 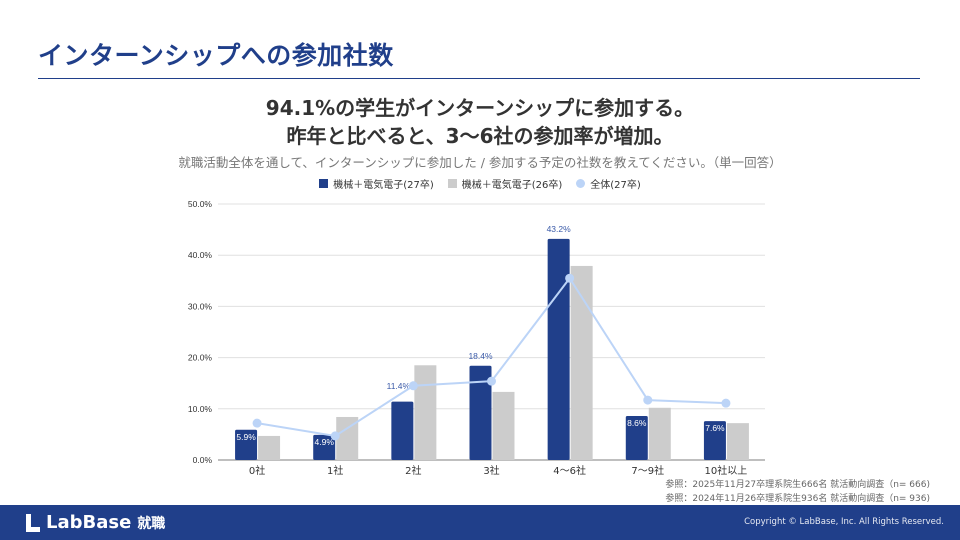 What do you see at coordinates (647, 470) in the screenshot?
I see `x-tick-label: 7〜9社` at bounding box center [647, 470].